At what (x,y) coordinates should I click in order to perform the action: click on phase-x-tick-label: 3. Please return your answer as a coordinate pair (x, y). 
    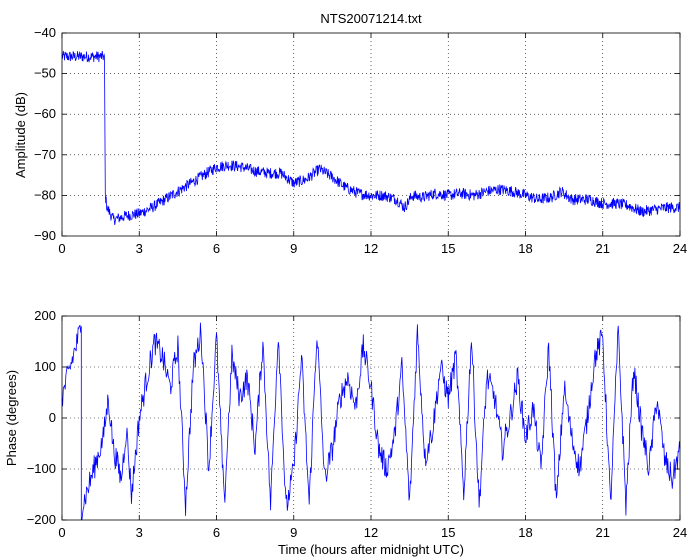
    Looking at the image, I should click on (139, 532).